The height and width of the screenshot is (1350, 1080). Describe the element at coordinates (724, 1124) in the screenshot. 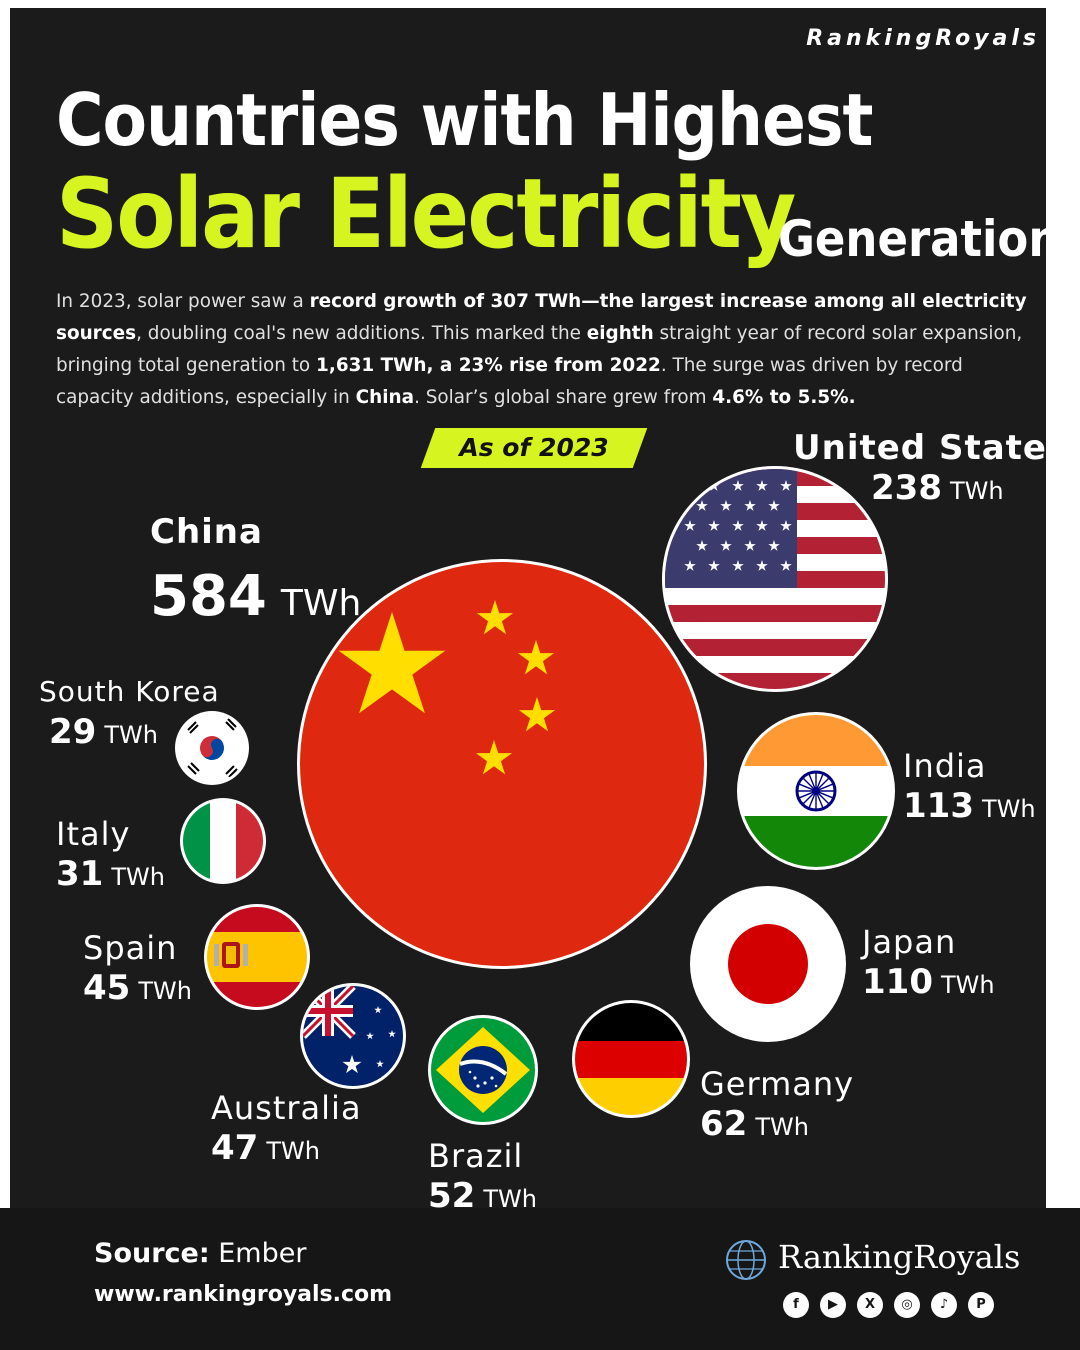

I see `value-number-germany: 62` at that location.